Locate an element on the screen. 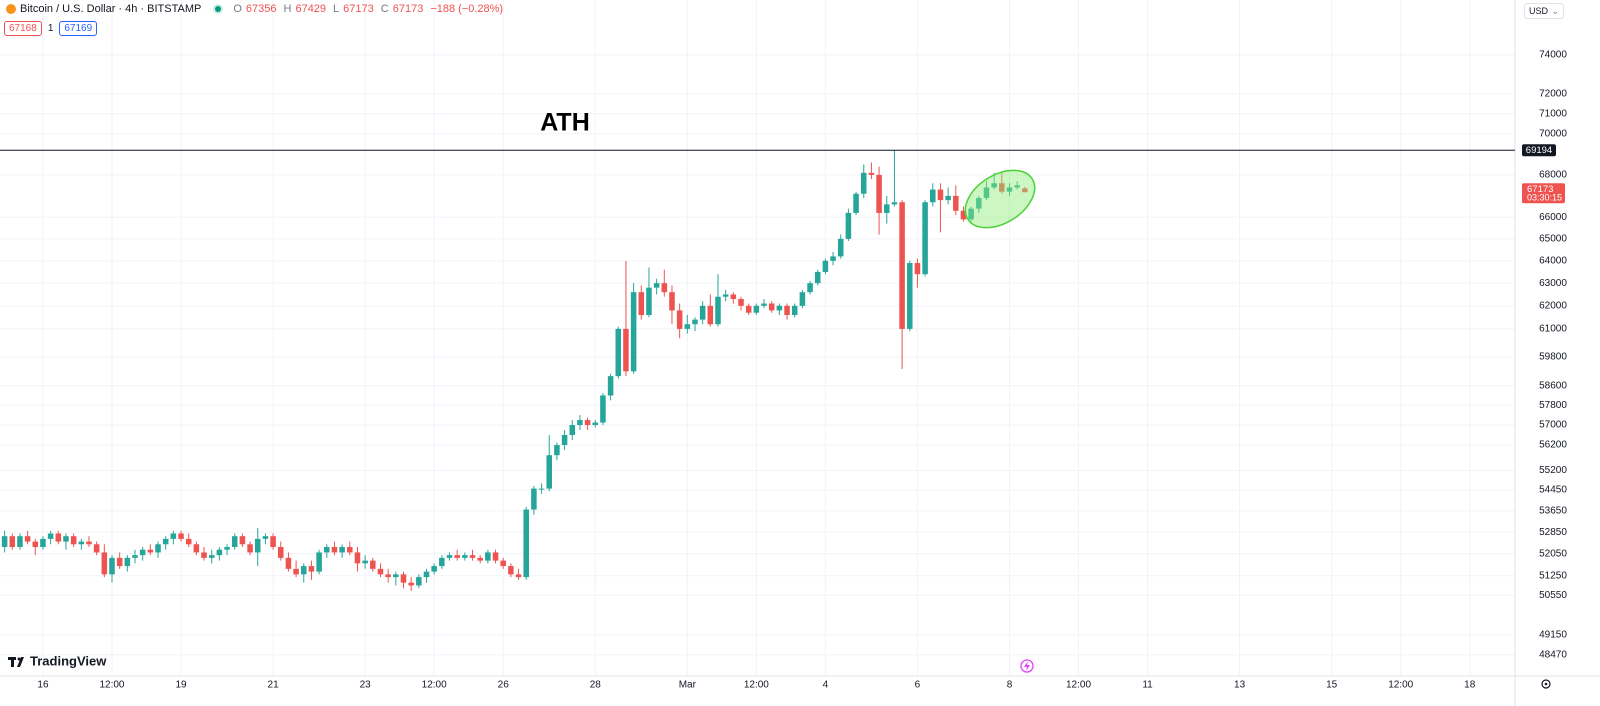 The width and height of the screenshot is (1600, 706). currency-button: USD ⌄ is located at coordinates (1544, 11).